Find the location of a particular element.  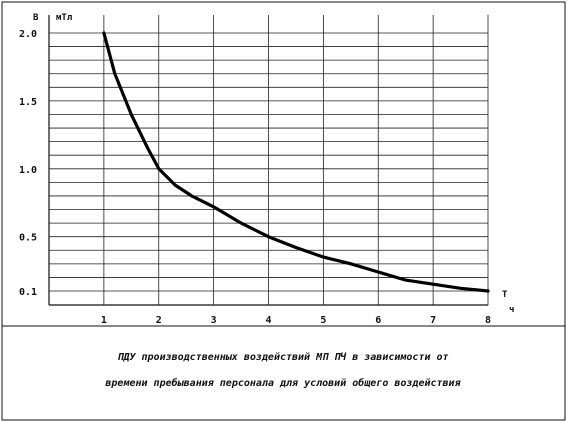

x-tick-label: 2 is located at coordinates (159, 320).